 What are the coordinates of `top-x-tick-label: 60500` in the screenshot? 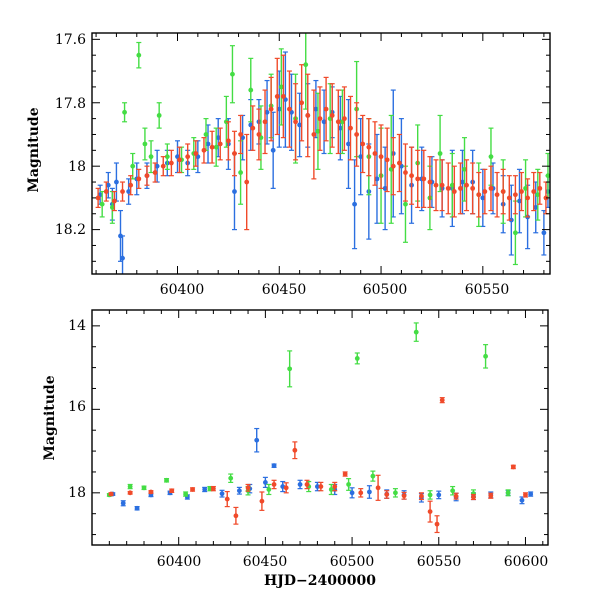 It's located at (385, 290).